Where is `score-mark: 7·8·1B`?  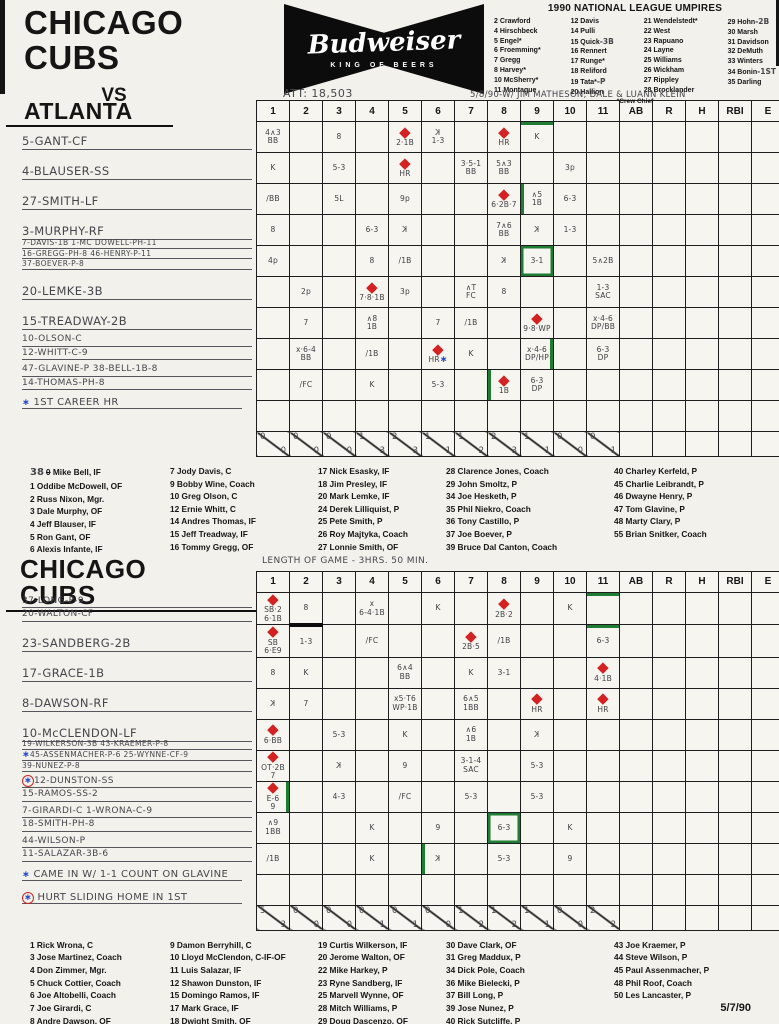 score-mark: 7·8·1B is located at coordinates (372, 297).